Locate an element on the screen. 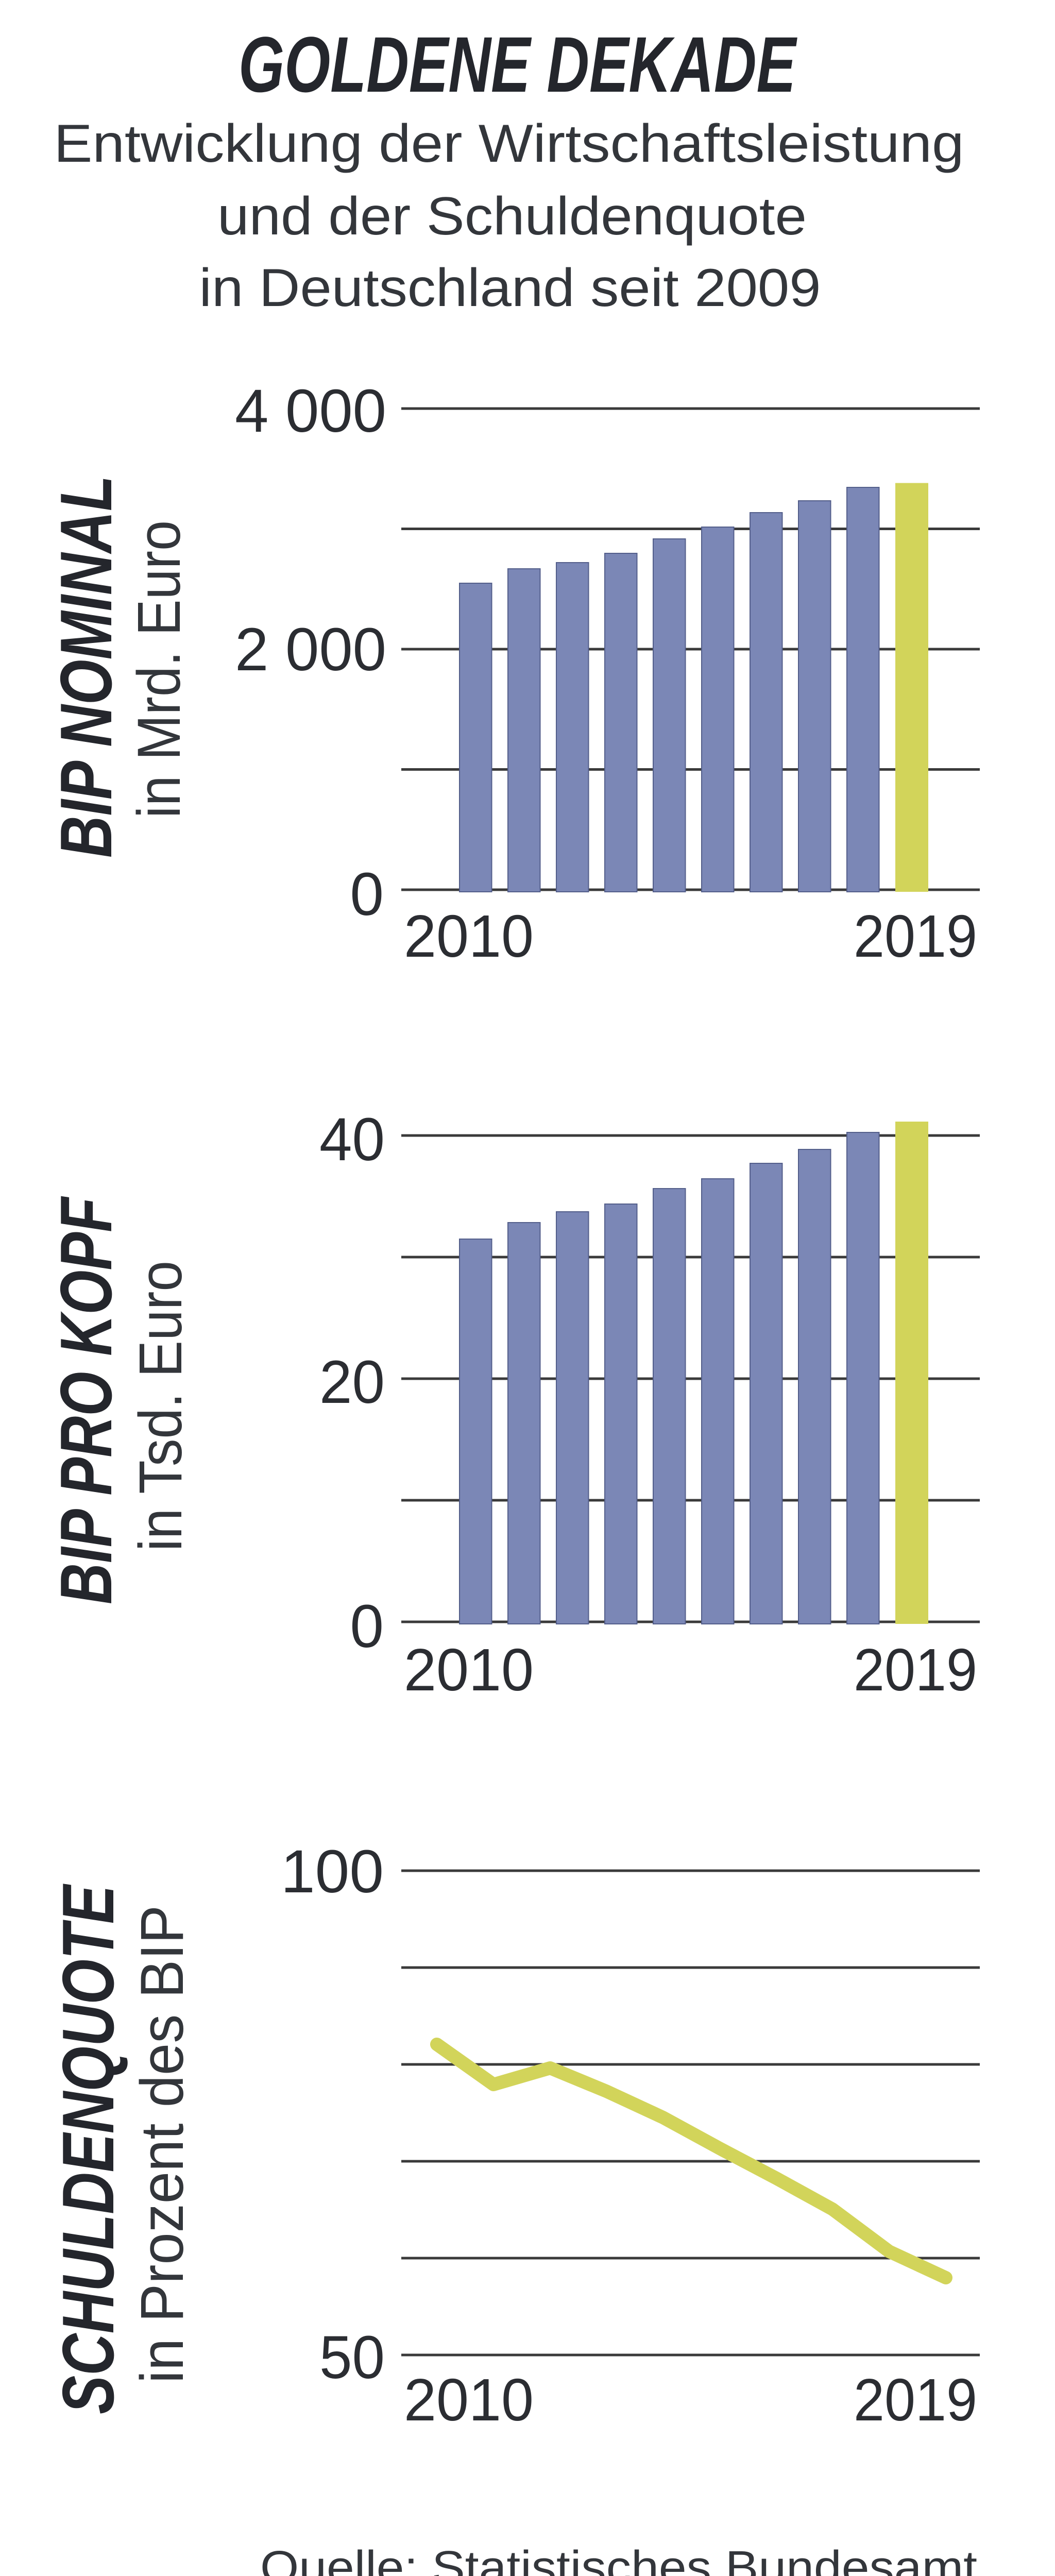  svg-text: in Mrd. Euro is located at coordinates (159, 669).